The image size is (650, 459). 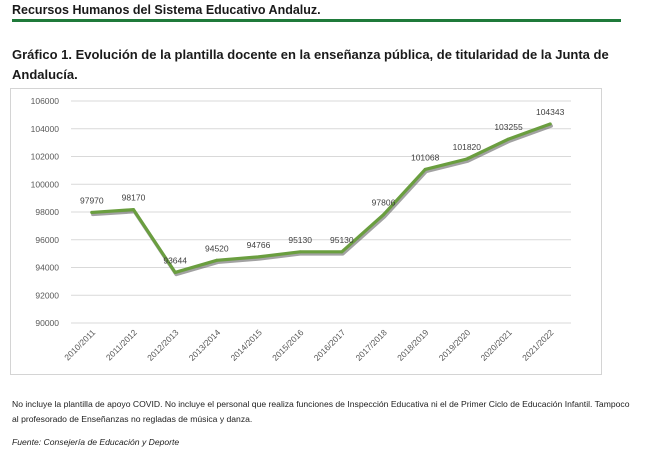 I want to click on x-tick-label: 2013/2014, so click(x=205, y=345).